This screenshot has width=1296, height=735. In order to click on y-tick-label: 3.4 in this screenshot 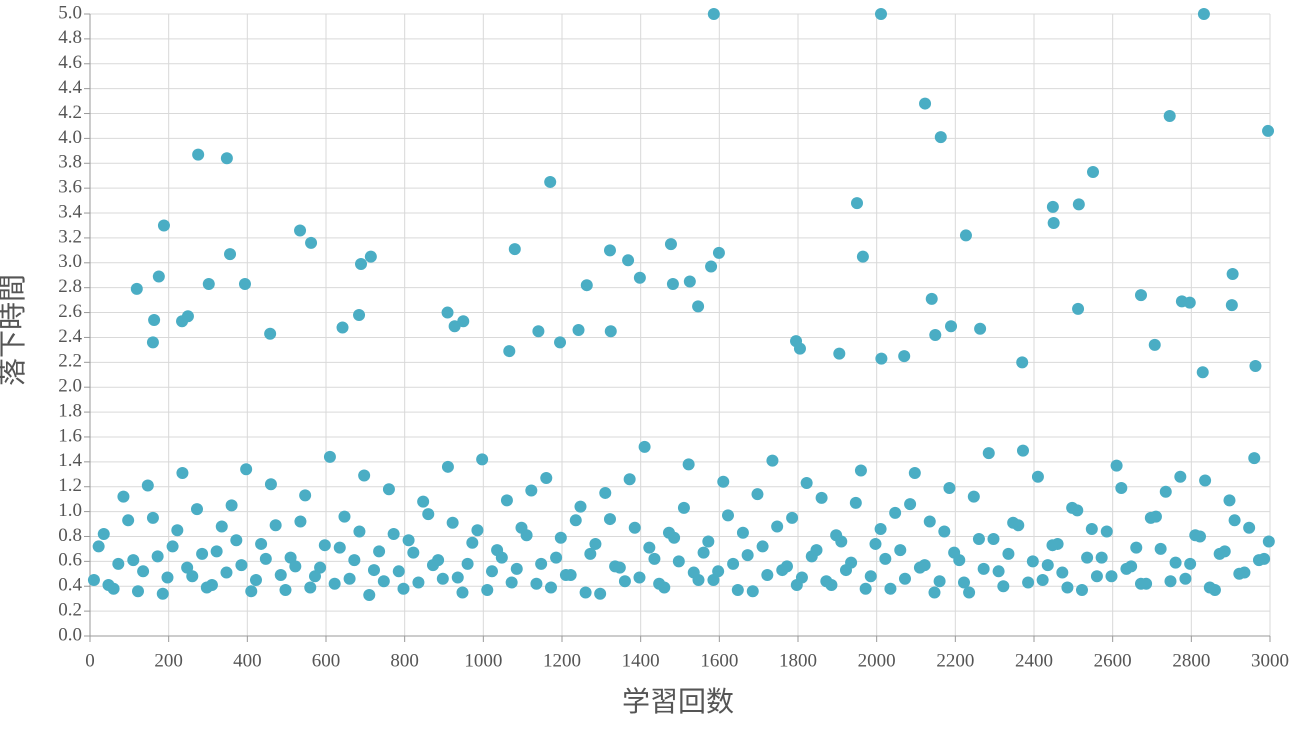, I will do `click(70, 211)`.